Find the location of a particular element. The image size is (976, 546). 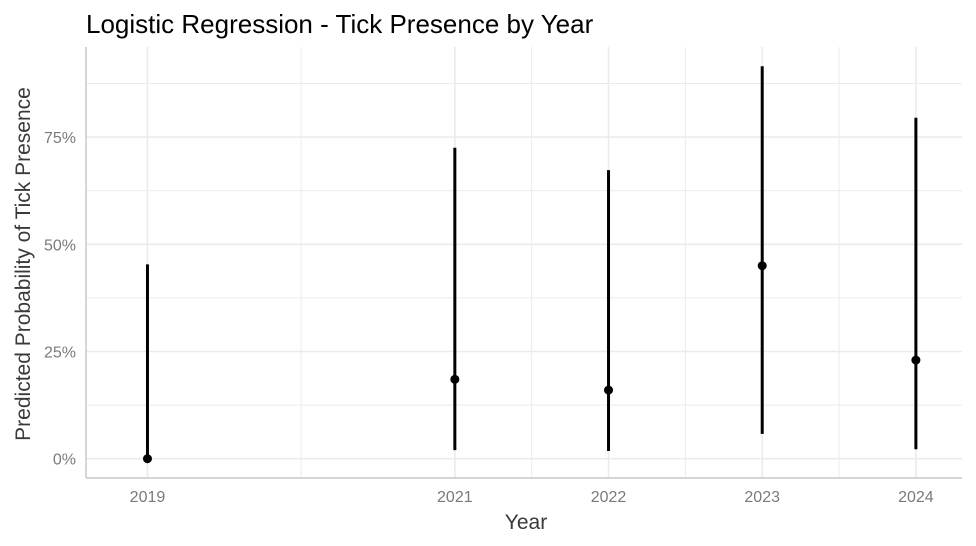

x-tick-label: 2021 is located at coordinates (455, 497).